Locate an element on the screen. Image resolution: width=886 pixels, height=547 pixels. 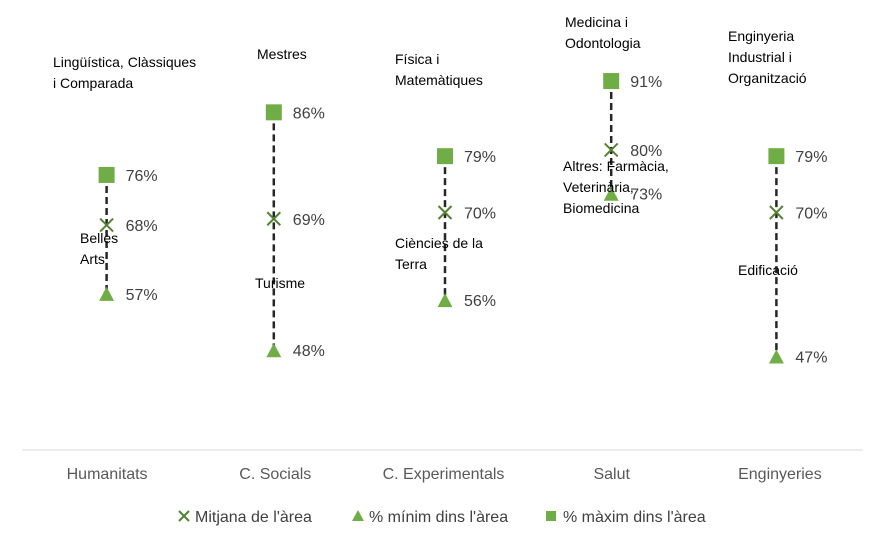
data-label-max: 91% is located at coordinates (646, 82).